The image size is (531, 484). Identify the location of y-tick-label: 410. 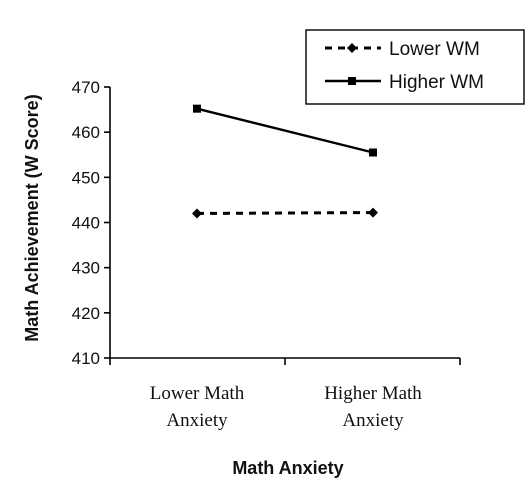
(86, 358).